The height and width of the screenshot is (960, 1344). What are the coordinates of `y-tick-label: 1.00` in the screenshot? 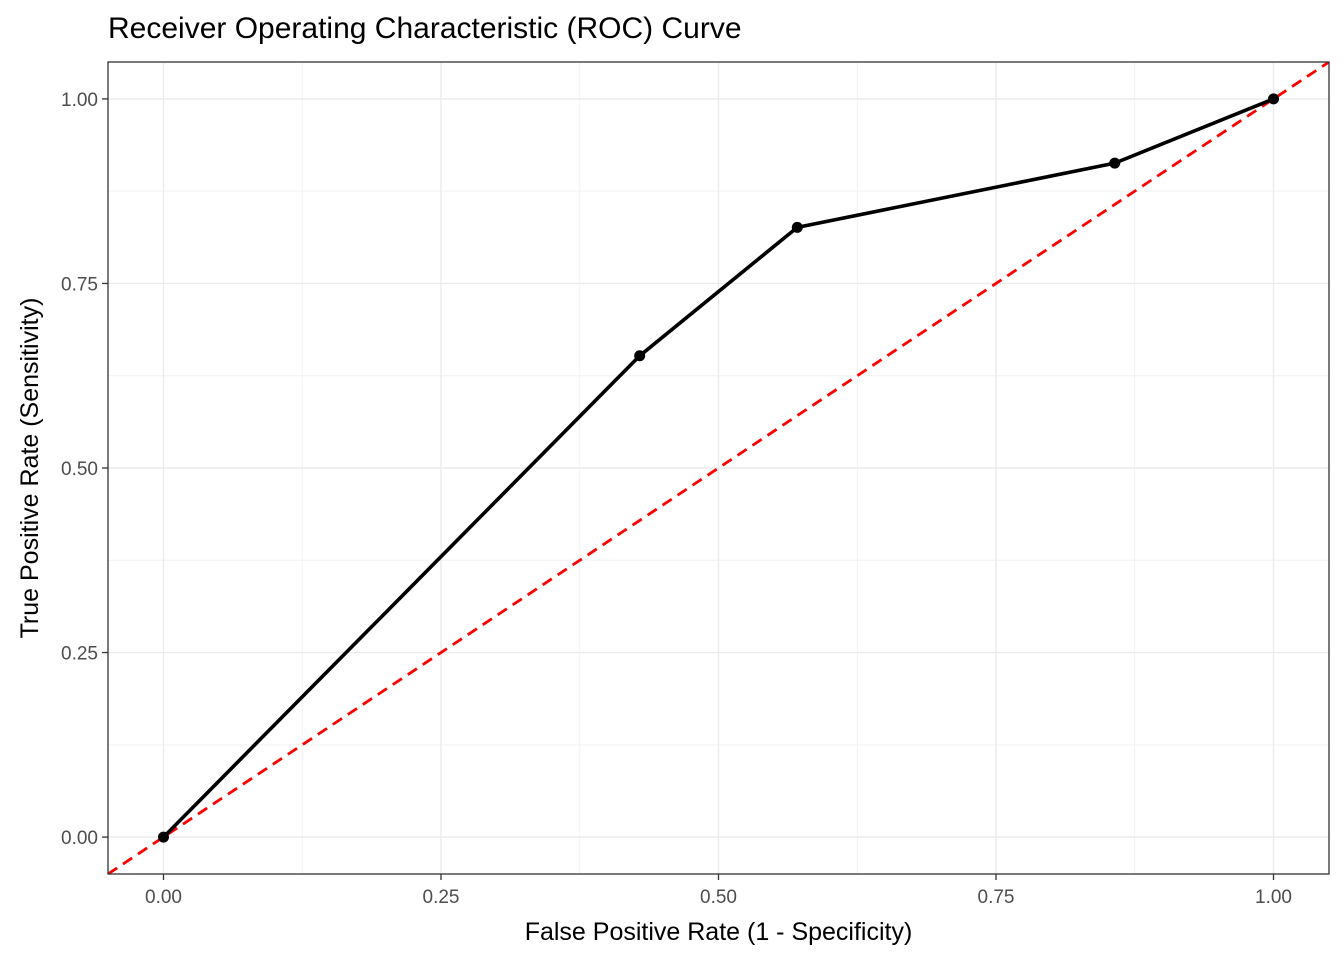 It's located at (79, 100).